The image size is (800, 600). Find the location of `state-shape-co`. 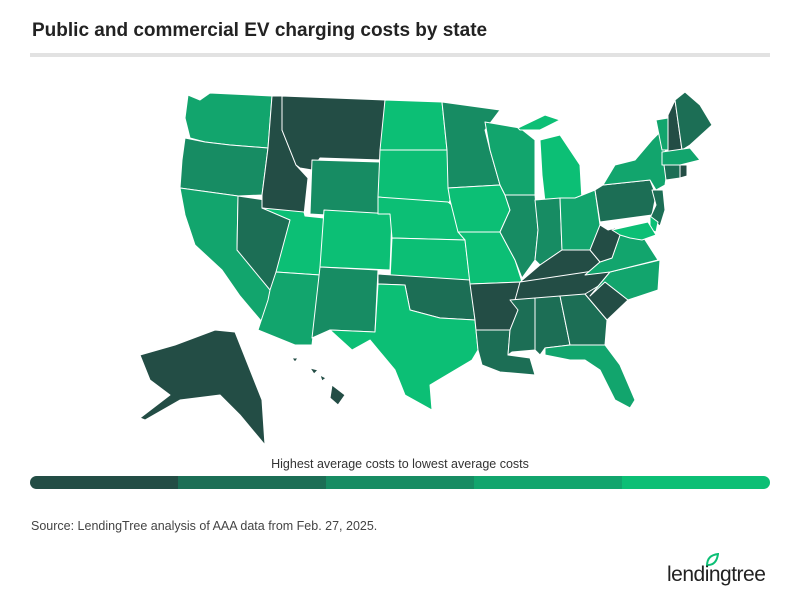

state-shape-co is located at coordinates (356, 240).